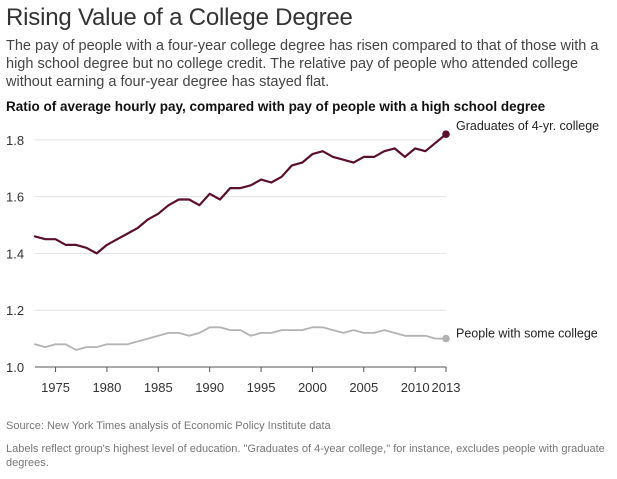 This screenshot has height=479, width=617. What do you see at coordinates (527, 334) in the screenshot?
I see `series-label: People with some college` at bounding box center [527, 334].